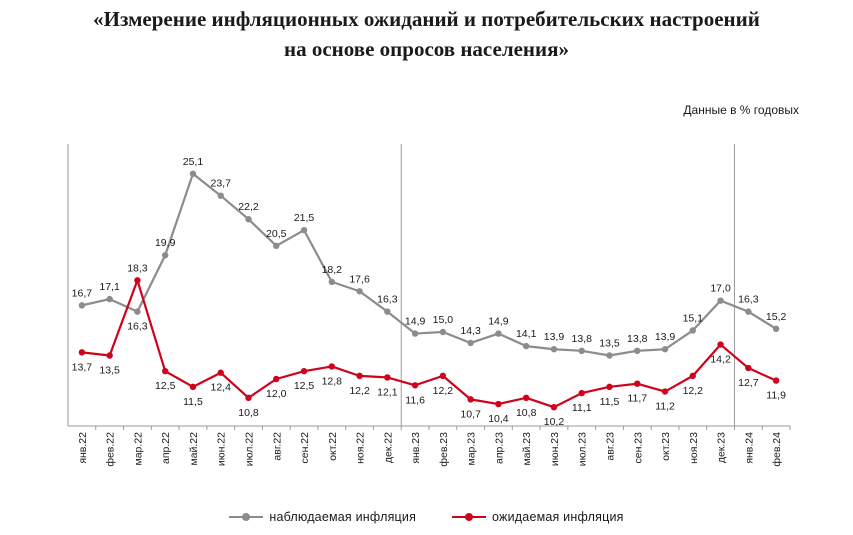 This screenshot has height=535, width=853. What do you see at coordinates (611, 446) in the screenshot?
I see `x-tick-label: авг.23` at bounding box center [611, 446].